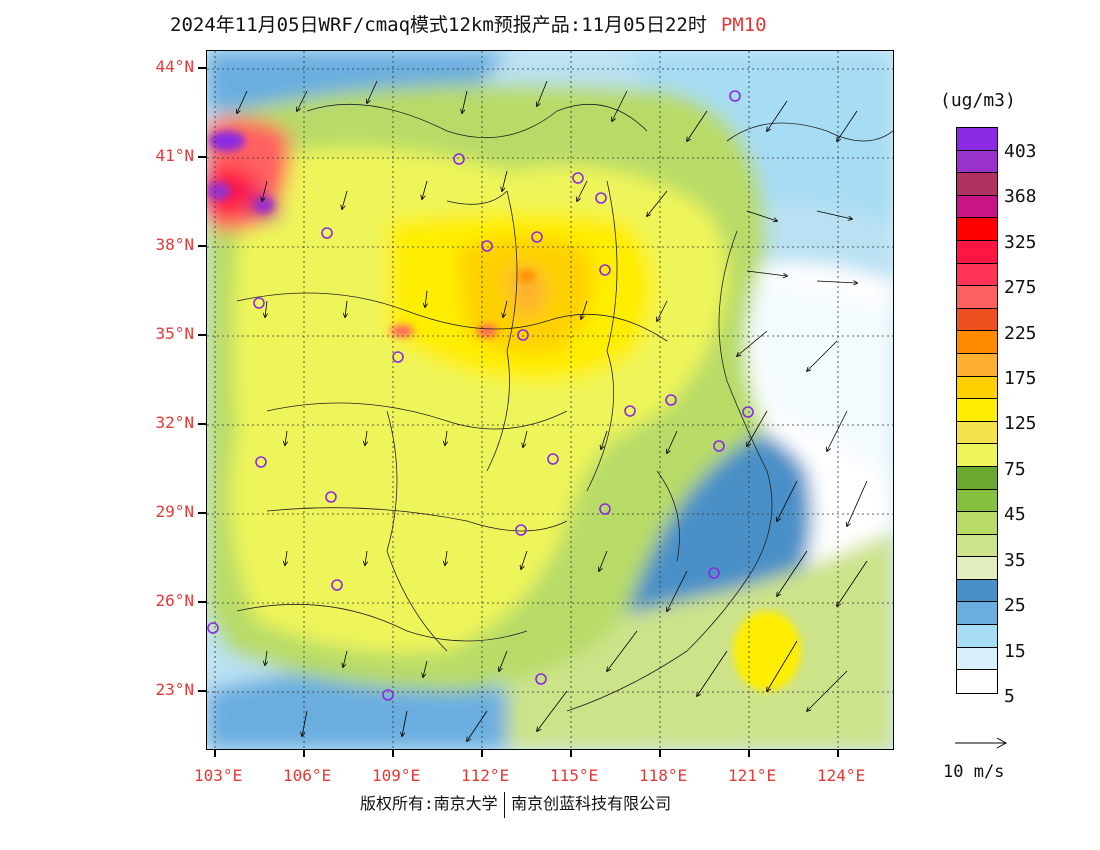 Image resolution: width=1100 pixels, height=850 pixels. Describe the element at coordinates (438, 25) in the screenshot. I see `title-main: 2024年11月05日WRF/cmaq模式12km预报产品:11月05日22时` at that location.